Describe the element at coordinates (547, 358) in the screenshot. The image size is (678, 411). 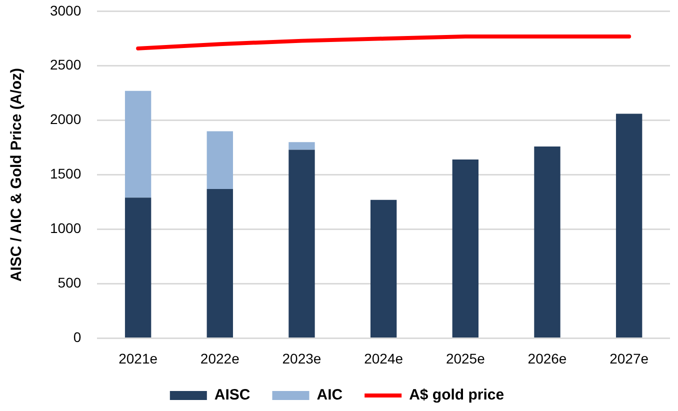
I see `x-tick-label: 2026e` at that location.